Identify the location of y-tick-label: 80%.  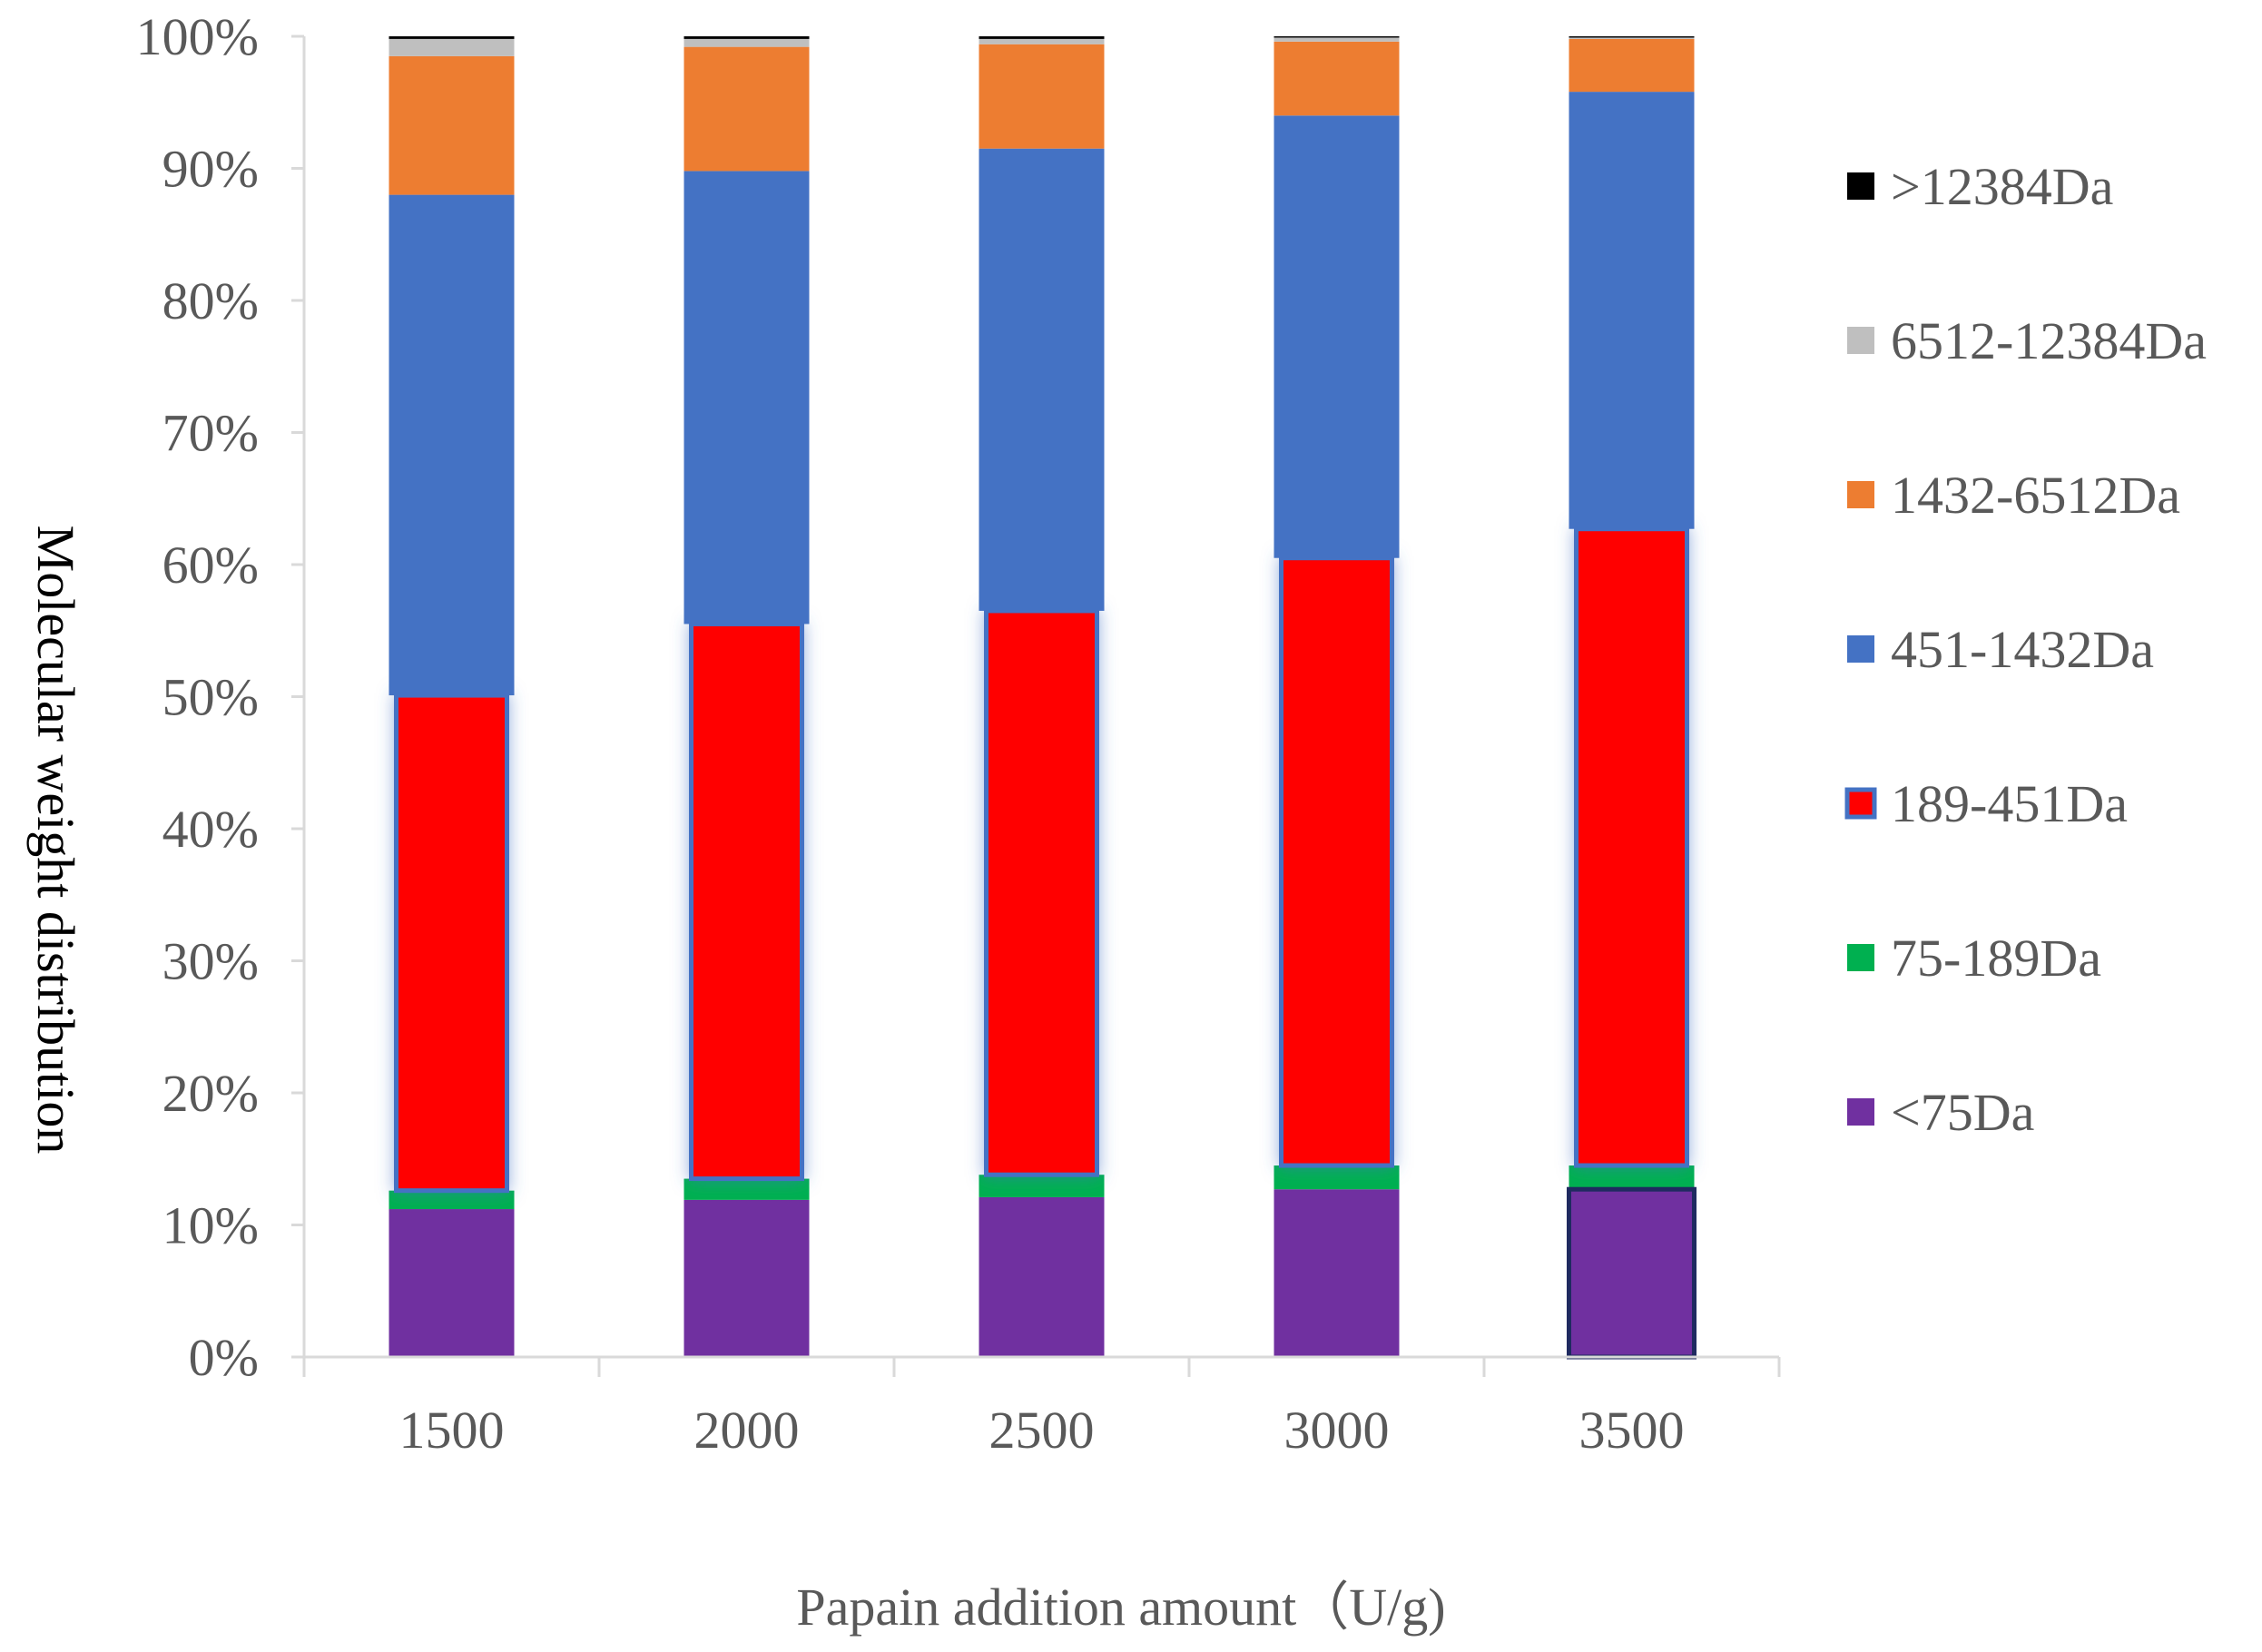
(210, 300).